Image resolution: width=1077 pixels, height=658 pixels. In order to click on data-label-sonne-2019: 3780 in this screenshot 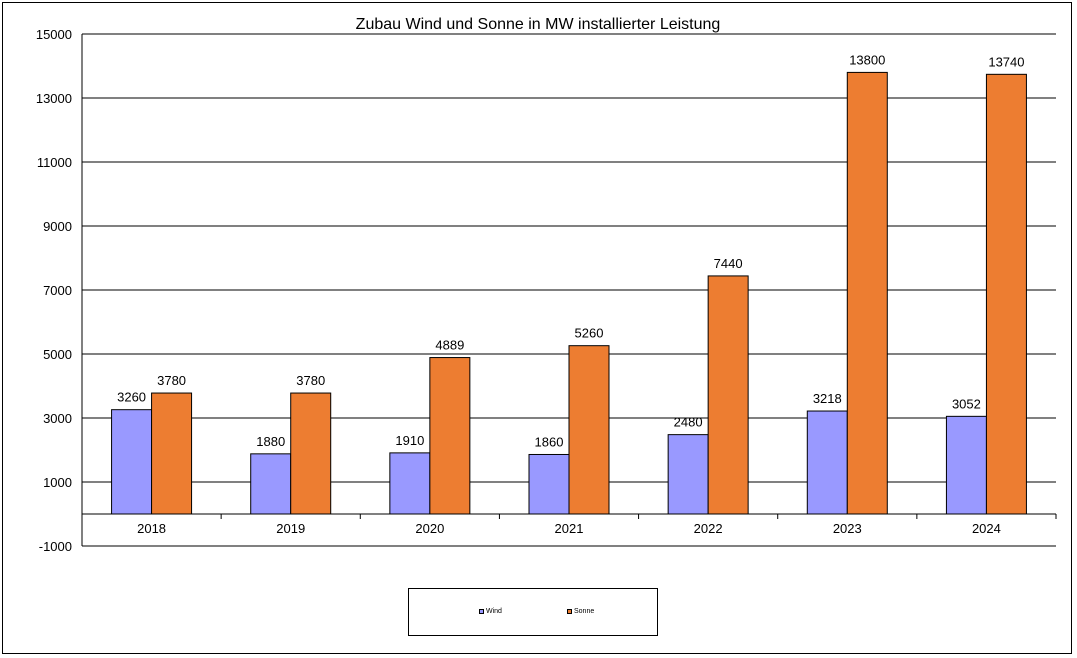, I will do `click(310, 380)`.